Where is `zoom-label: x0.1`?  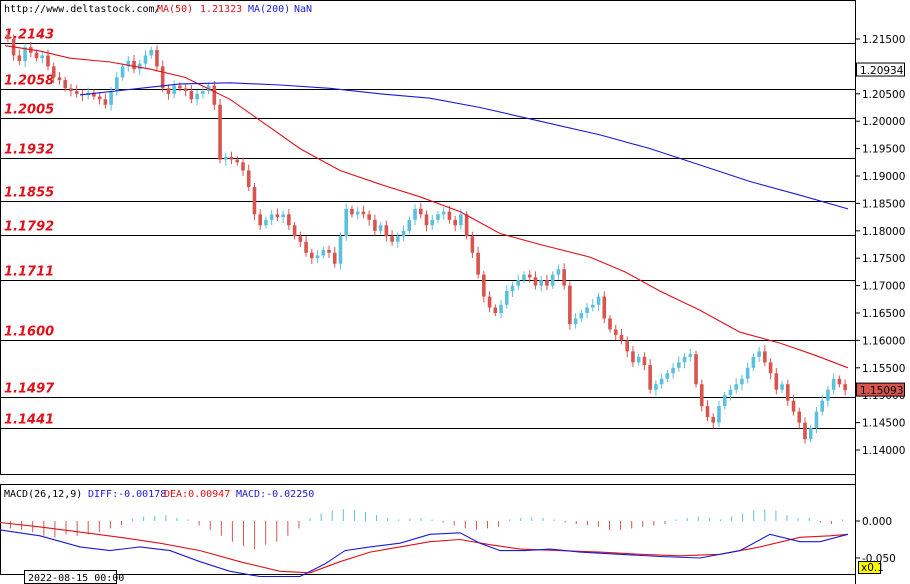
zoom-label: x0.1 is located at coordinates (872, 568).